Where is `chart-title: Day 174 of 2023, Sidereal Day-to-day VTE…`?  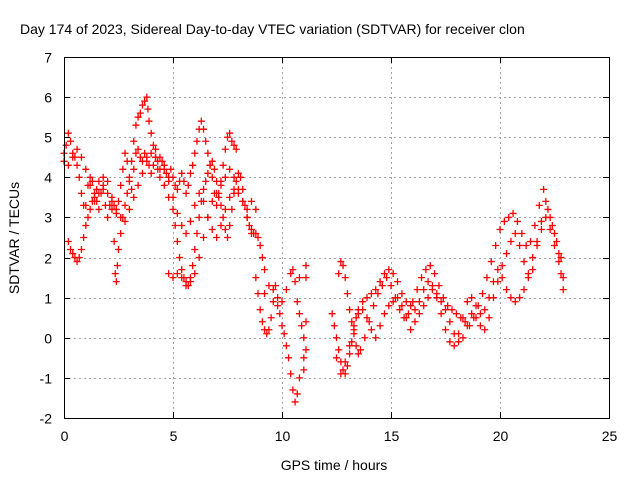
chart-title: Day 174 of 2023, Sidereal Day-to-day VTE… is located at coordinates (272, 29).